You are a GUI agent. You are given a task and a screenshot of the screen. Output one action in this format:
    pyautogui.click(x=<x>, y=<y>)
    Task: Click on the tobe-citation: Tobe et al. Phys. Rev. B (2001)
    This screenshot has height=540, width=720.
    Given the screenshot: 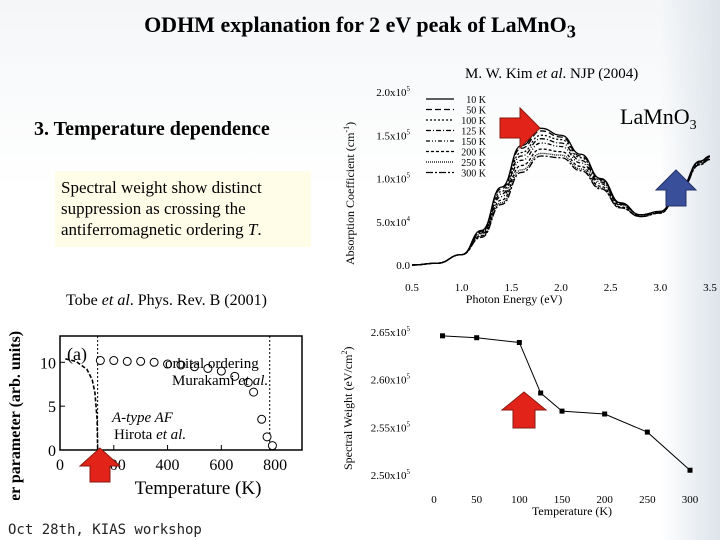 What is the action you would take?
    pyautogui.click(x=166, y=301)
    